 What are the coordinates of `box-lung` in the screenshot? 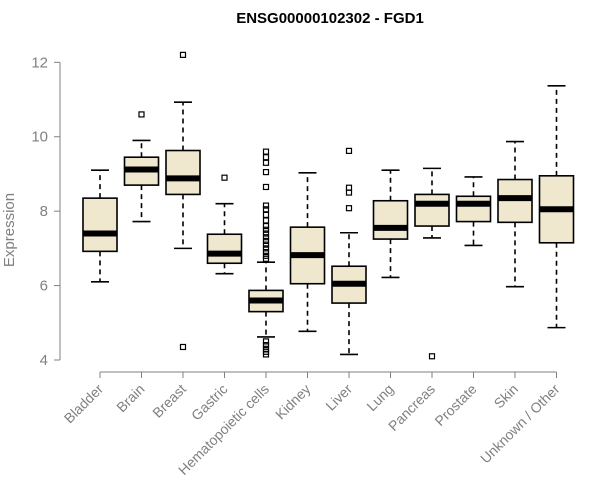 It's located at (390, 224).